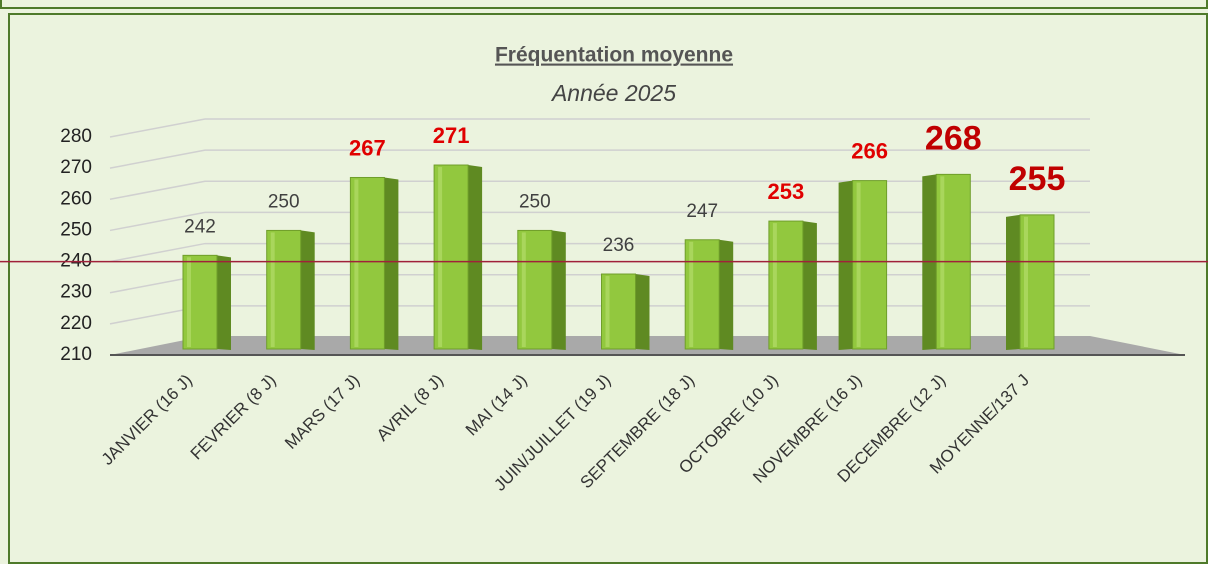  Describe the element at coordinates (76, 229) in the screenshot. I see `y-tick-label: 250` at that location.